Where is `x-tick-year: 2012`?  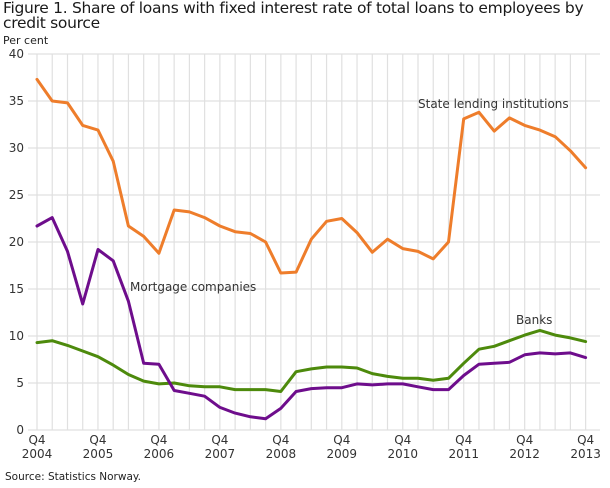 x-tick-year: 2012 is located at coordinates (524, 454).